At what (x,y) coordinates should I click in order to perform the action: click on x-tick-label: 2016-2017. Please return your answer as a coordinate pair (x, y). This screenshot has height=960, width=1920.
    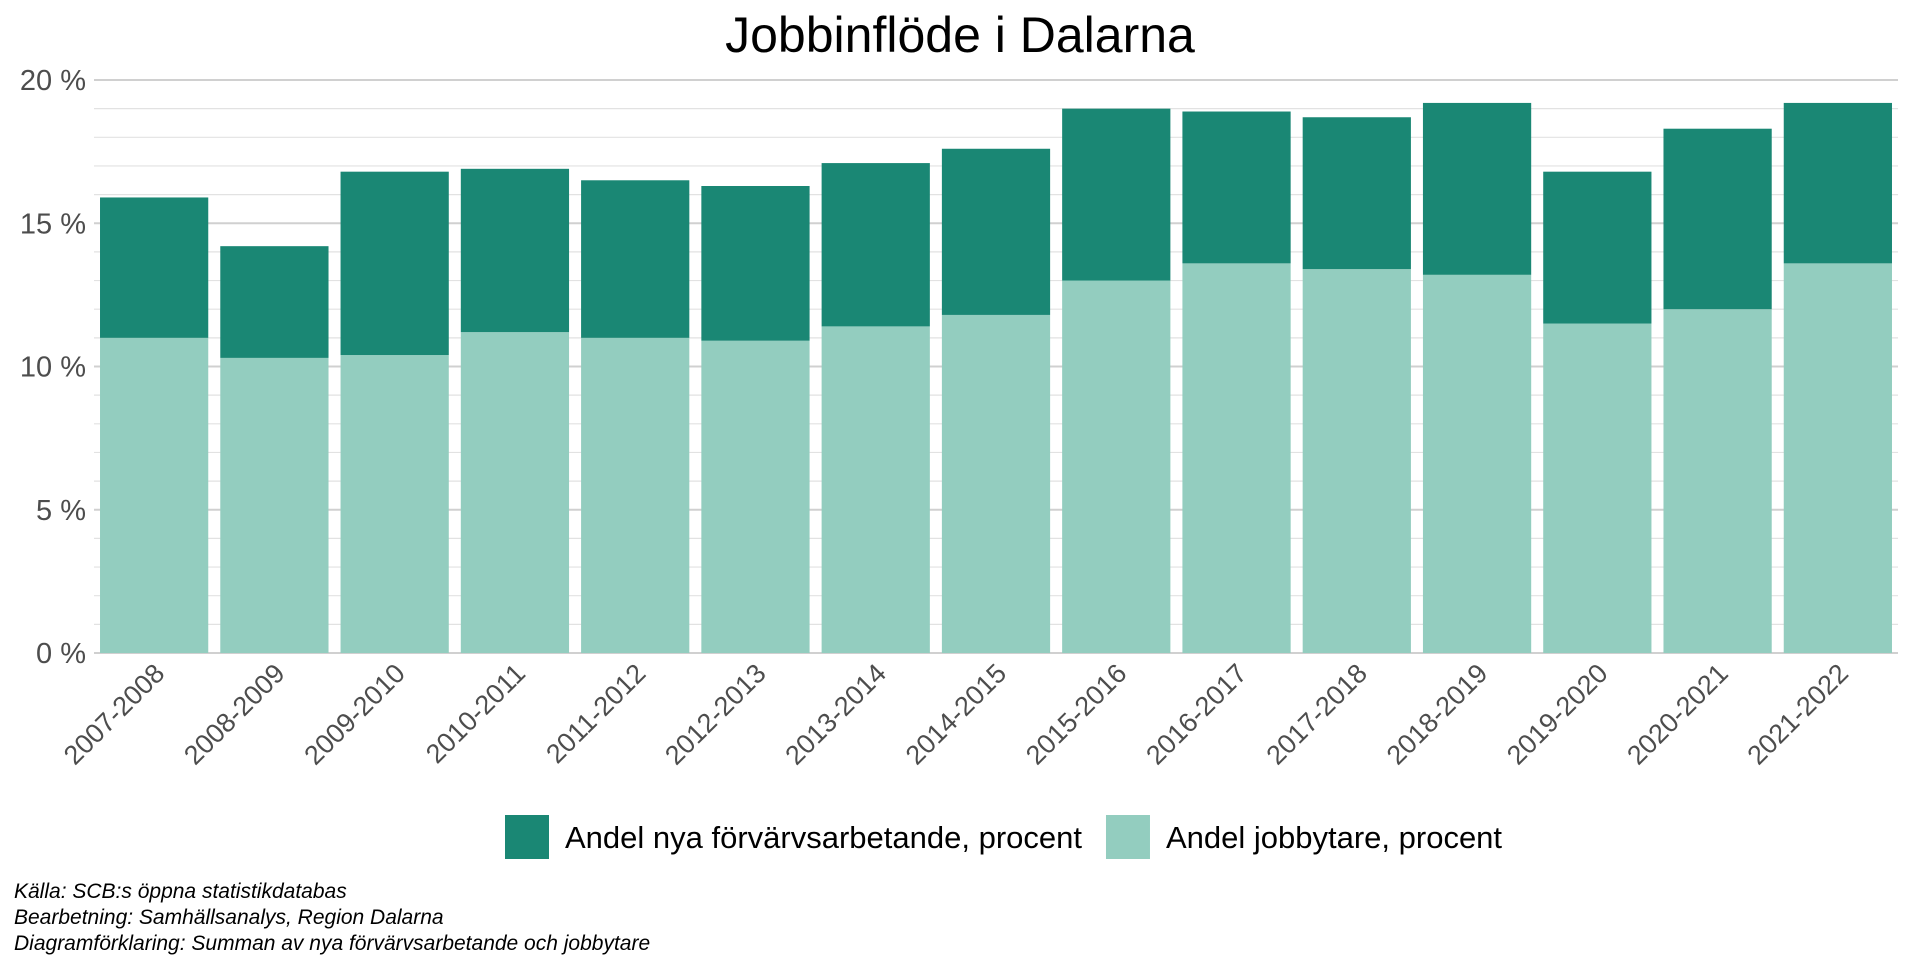
    Looking at the image, I should click on (1196, 714).